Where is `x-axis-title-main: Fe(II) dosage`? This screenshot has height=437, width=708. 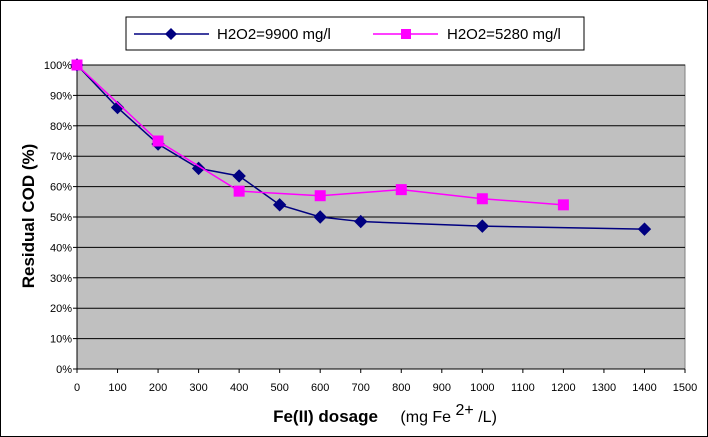
x-axis-title-main: Fe(II) dosage is located at coordinates (325, 416).